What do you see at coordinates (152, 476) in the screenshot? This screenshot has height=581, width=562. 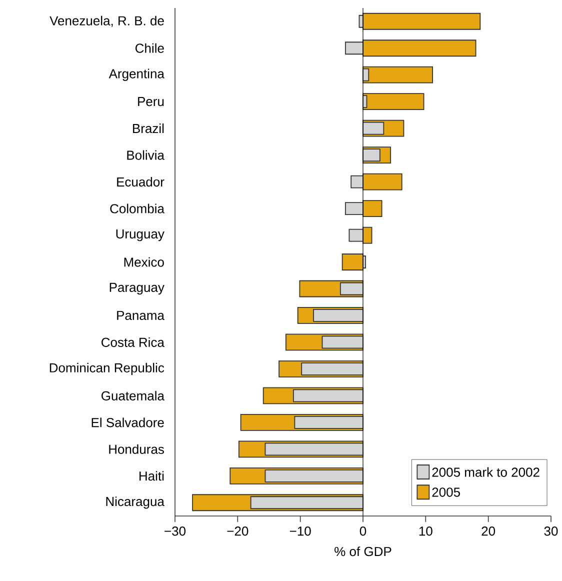 I see `y-tick-label: Haiti` at bounding box center [152, 476].